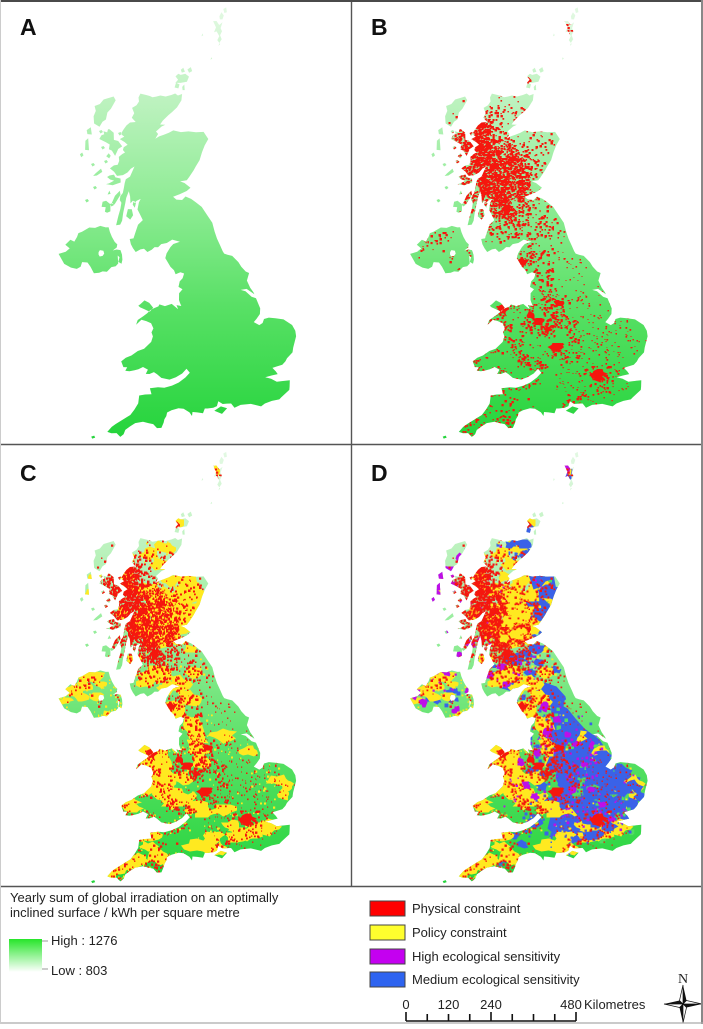 Image resolution: width=703 pixels, height=1029 pixels. I want to click on svg-text: B, so click(379, 27).